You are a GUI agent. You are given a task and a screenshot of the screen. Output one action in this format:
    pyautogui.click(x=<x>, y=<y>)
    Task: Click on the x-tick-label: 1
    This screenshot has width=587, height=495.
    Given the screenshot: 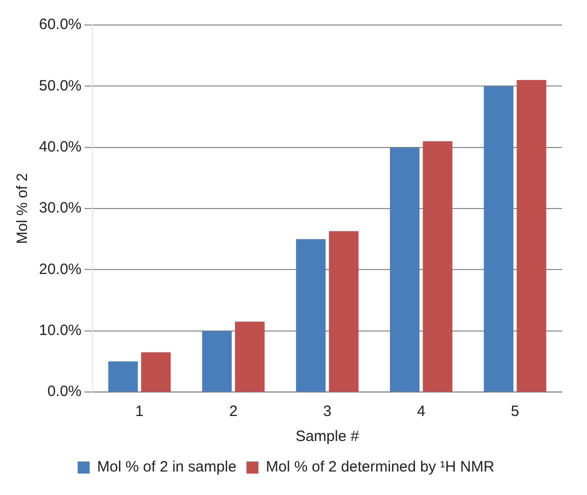 What is the action you would take?
    pyautogui.click(x=139, y=411)
    